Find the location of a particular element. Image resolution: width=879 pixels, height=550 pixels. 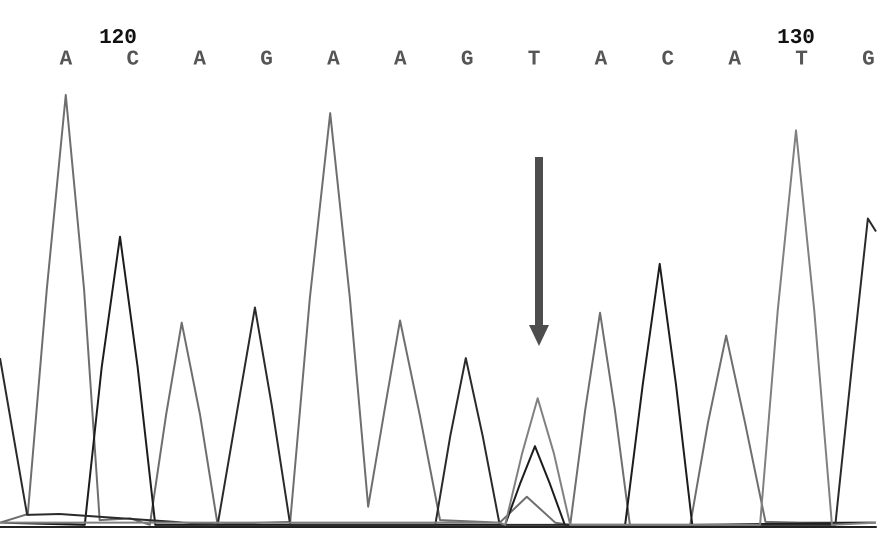

x-tick-label: 120 is located at coordinates (118, 38).